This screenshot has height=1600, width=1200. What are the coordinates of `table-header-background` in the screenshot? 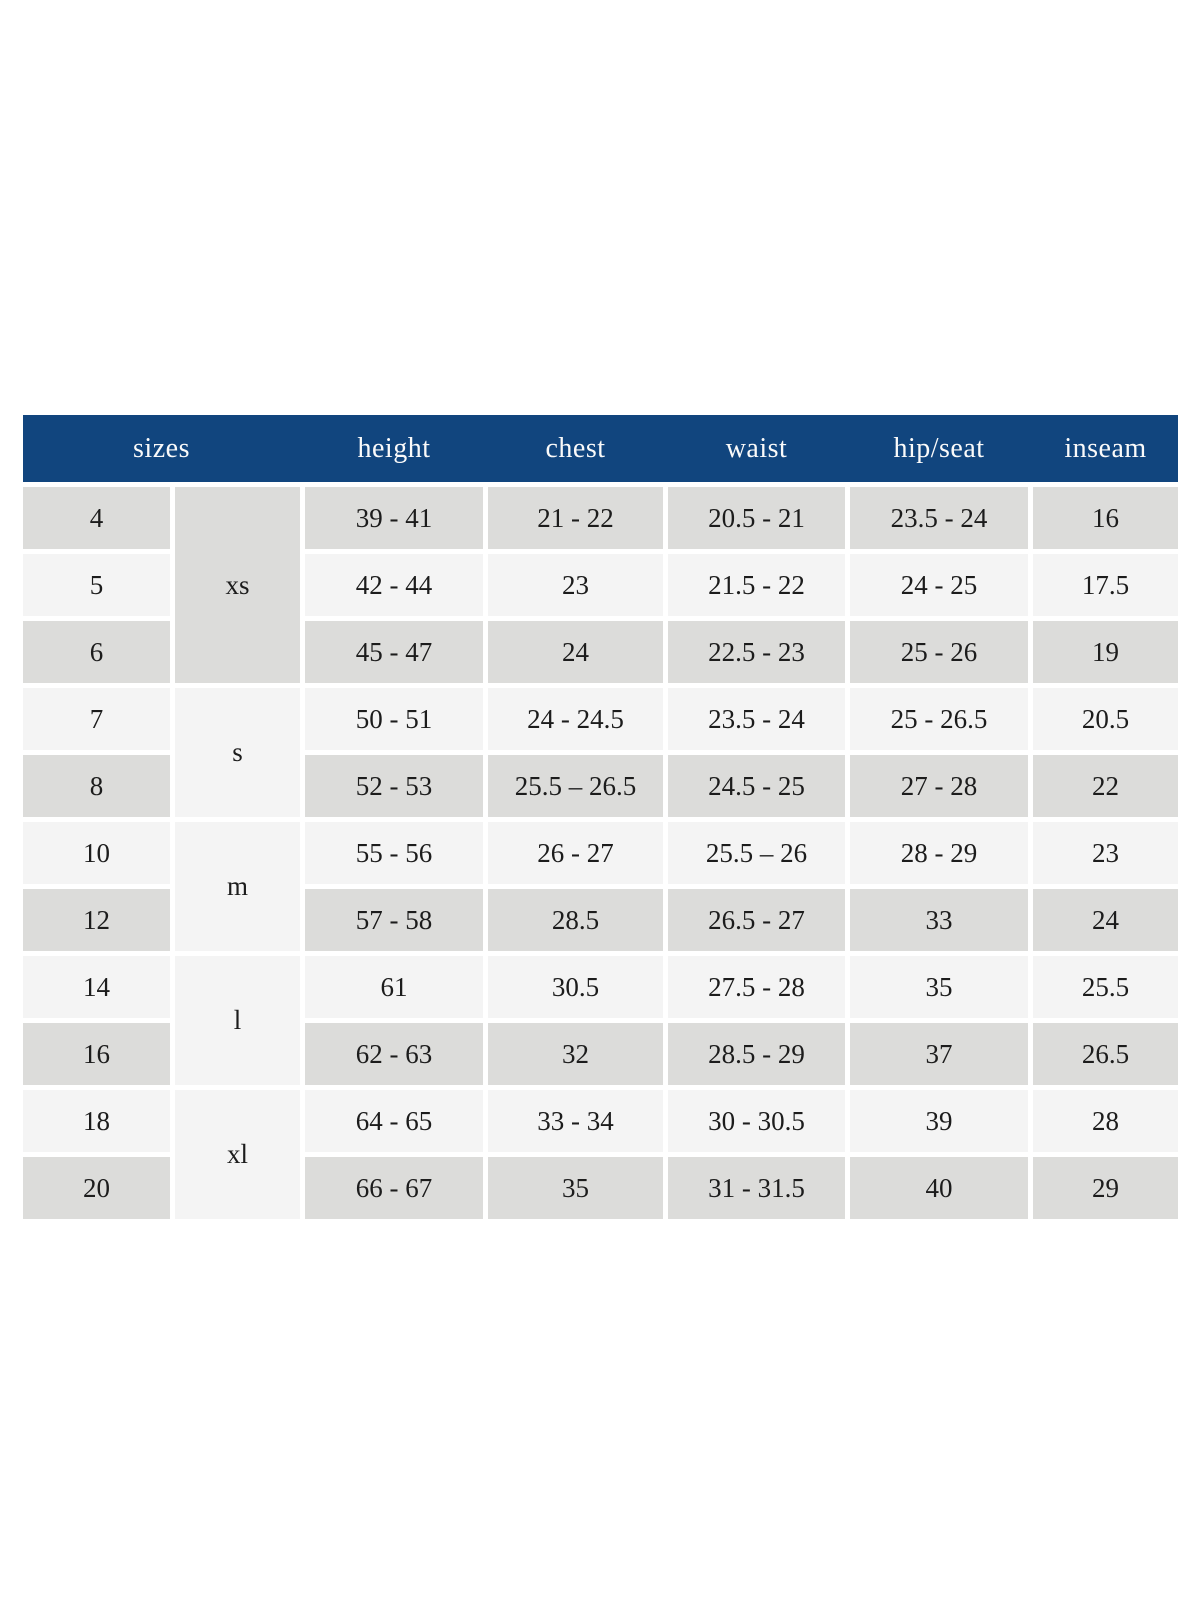 It's located at (600, 448).